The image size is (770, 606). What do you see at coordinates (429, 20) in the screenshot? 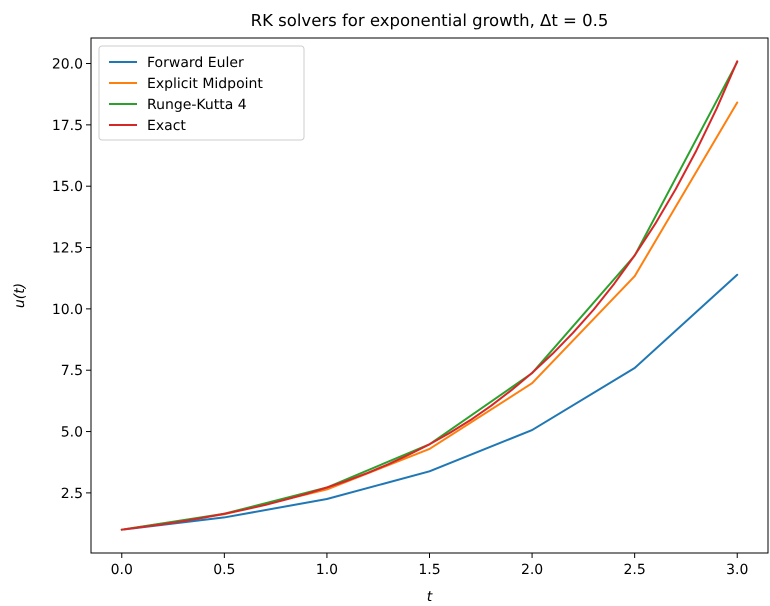
I see `chart-title: RK solvers for exponential growth, Δt = 0.5` at bounding box center [429, 20].